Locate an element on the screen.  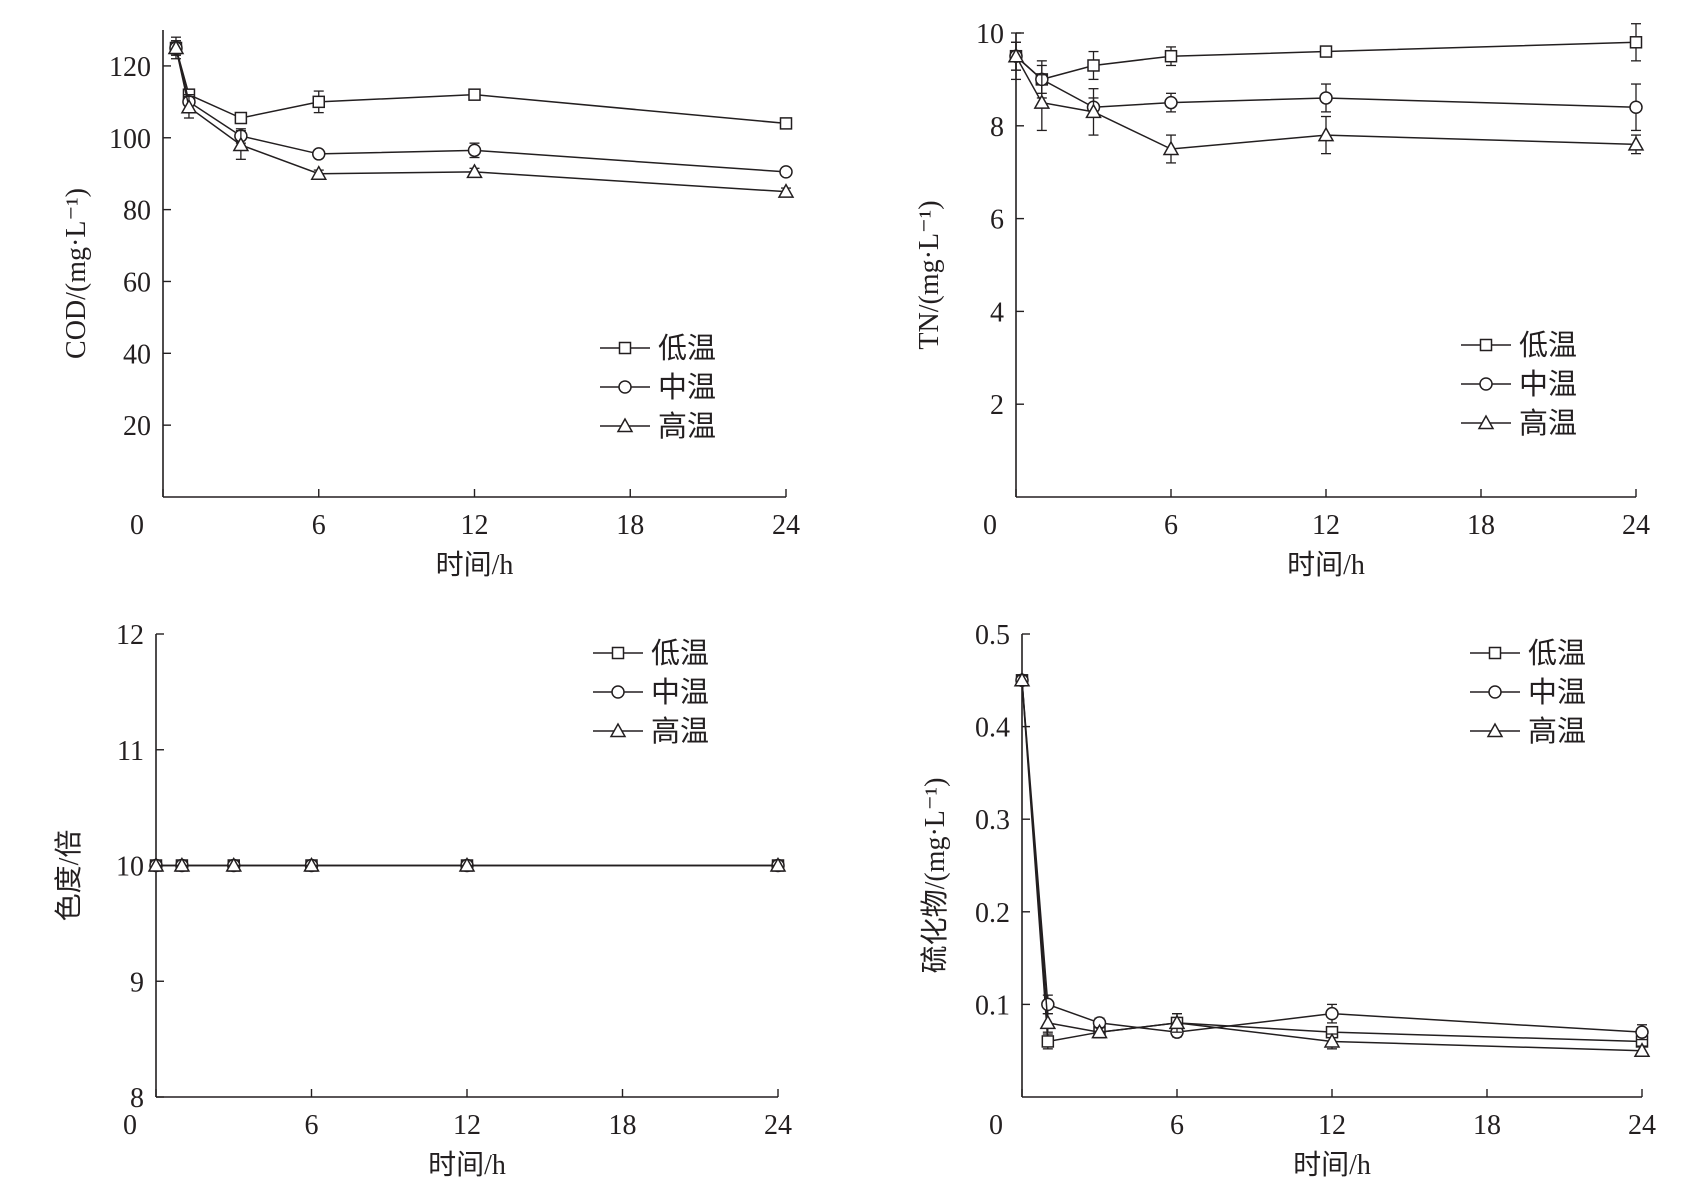
series-circle is located at coordinates (481, 109).